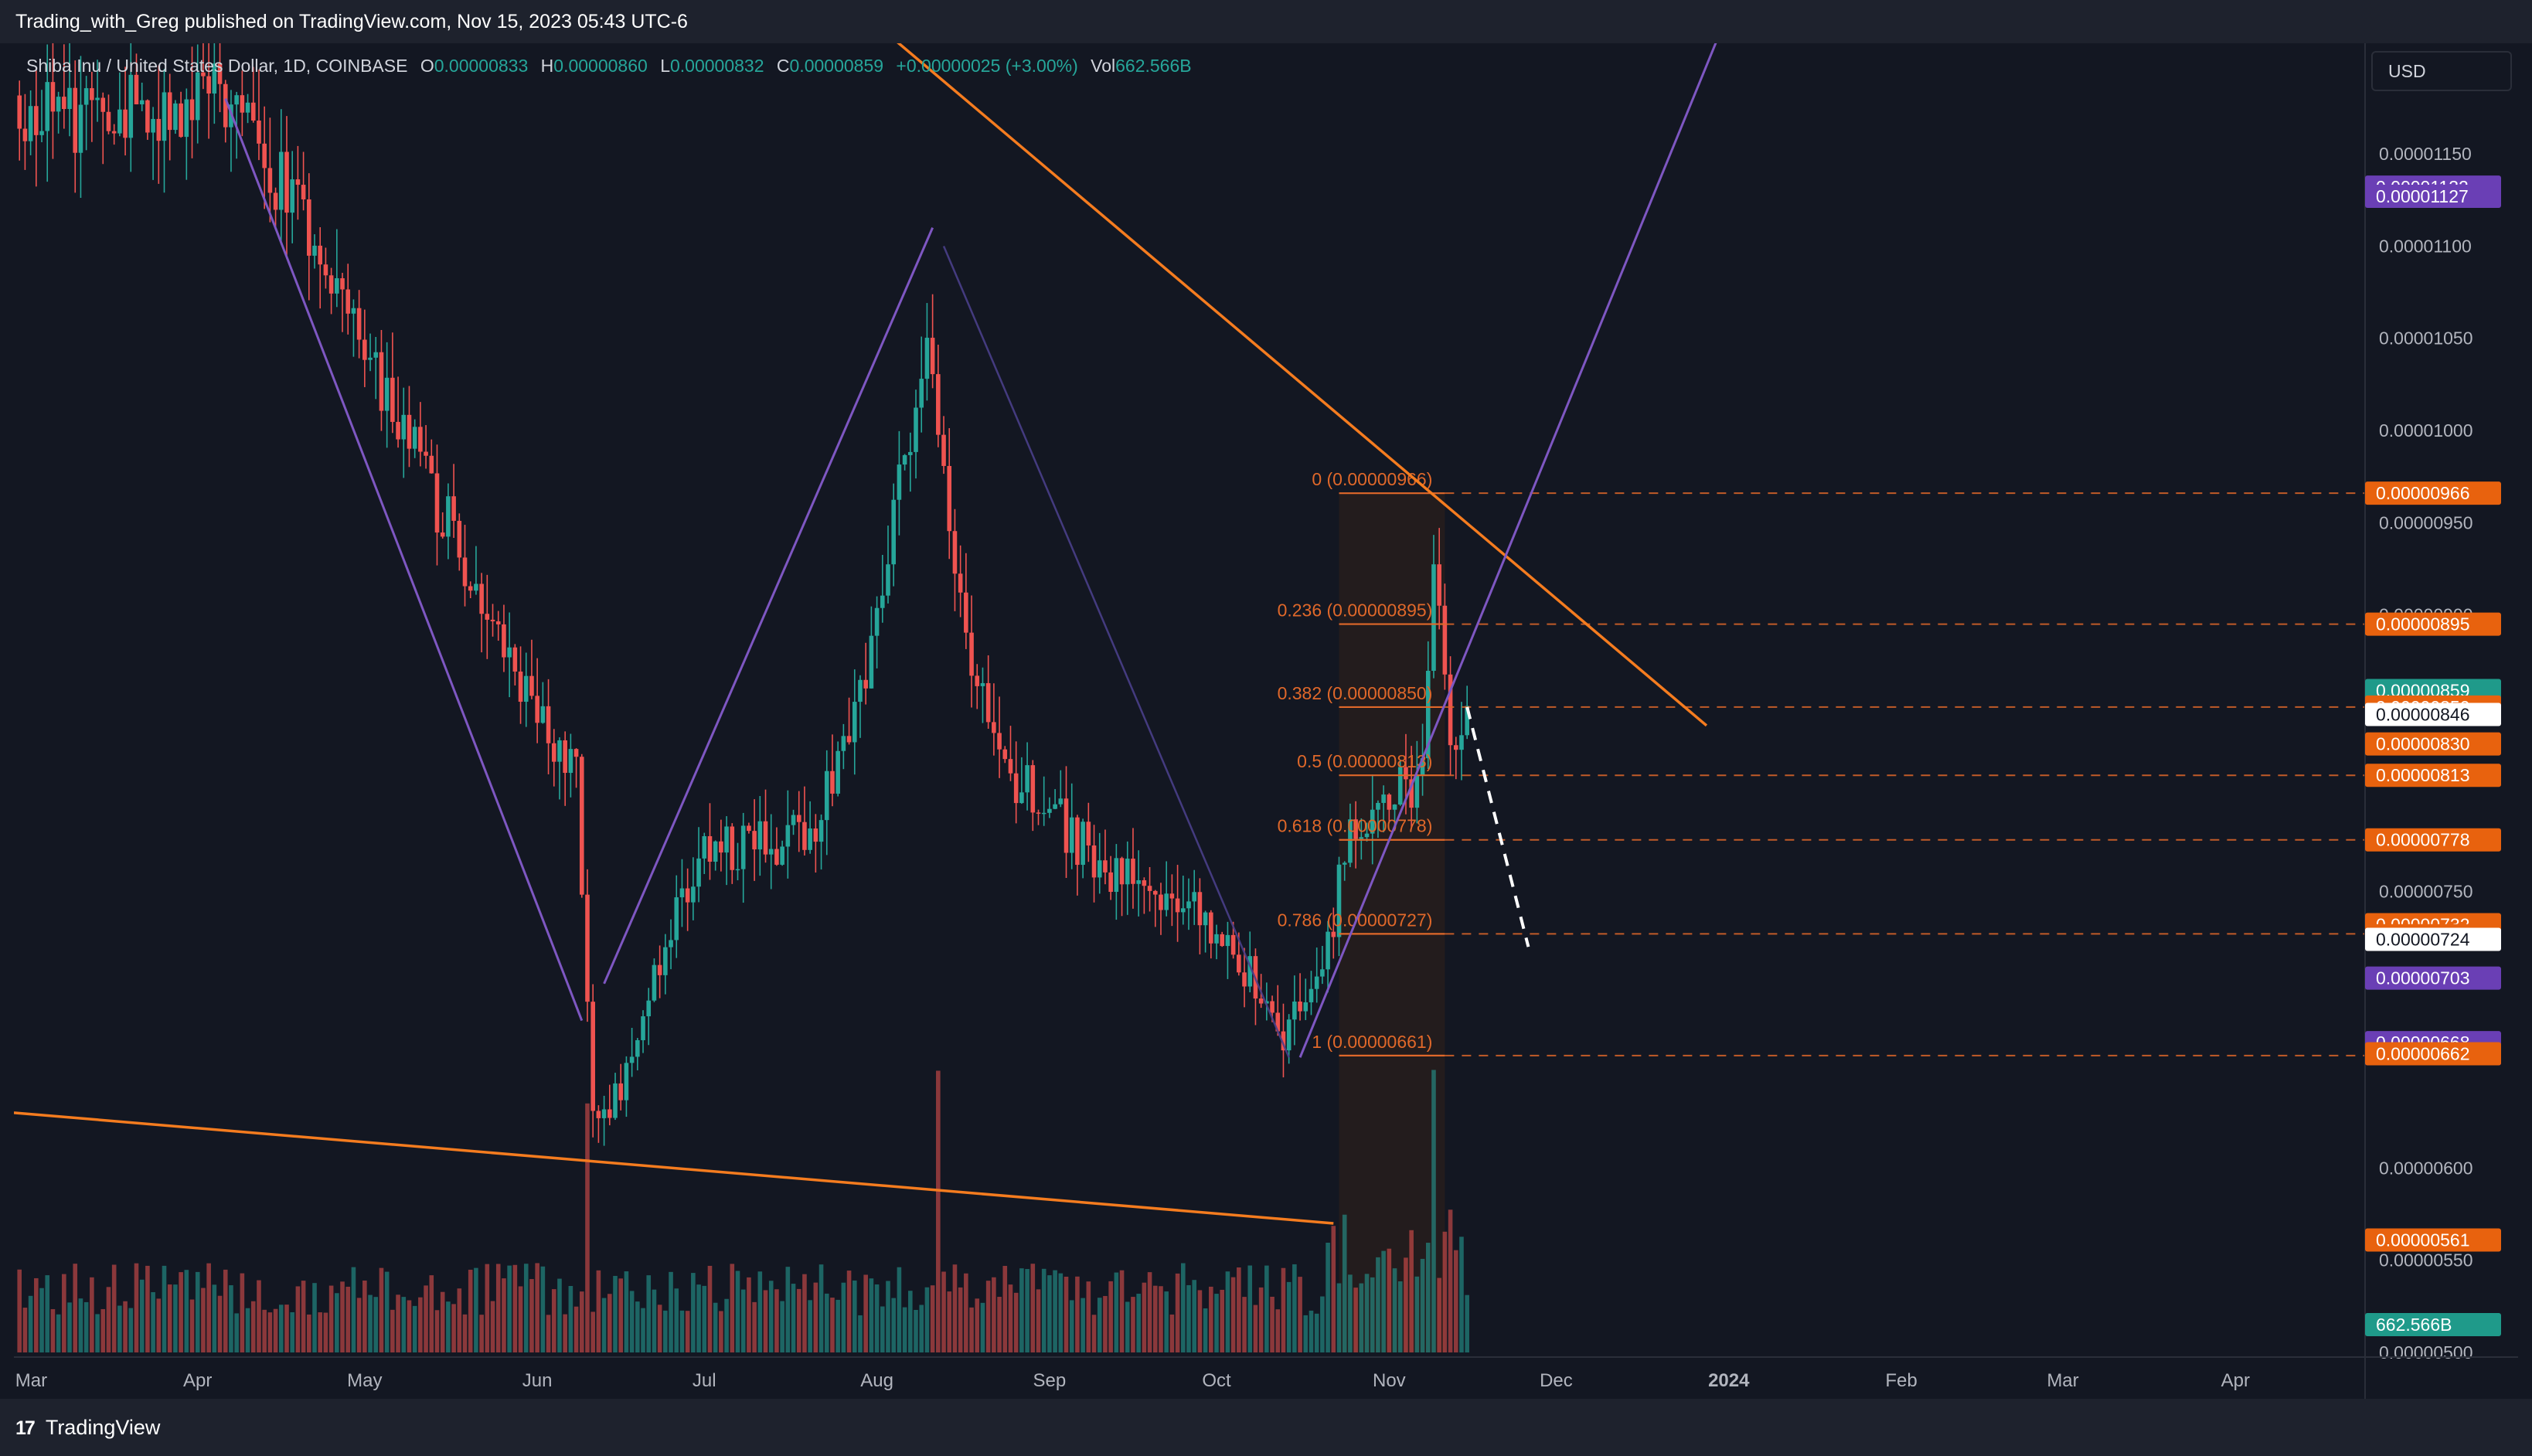 The width and height of the screenshot is (2532, 1456). What do you see at coordinates (2441, 71) in the screenshot?
I see `currency-selector: USD` at bounding box center [2441, 71].